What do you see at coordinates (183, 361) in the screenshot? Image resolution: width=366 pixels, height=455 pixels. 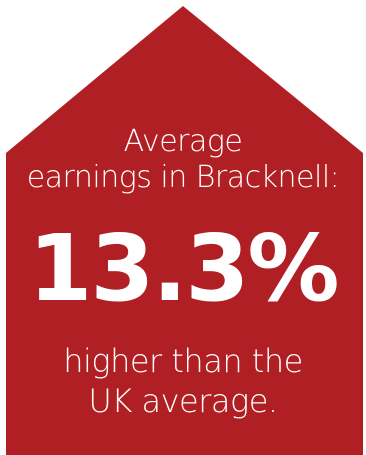 I see `outro-line-1: higher than the` at bounding box center [183, 361].